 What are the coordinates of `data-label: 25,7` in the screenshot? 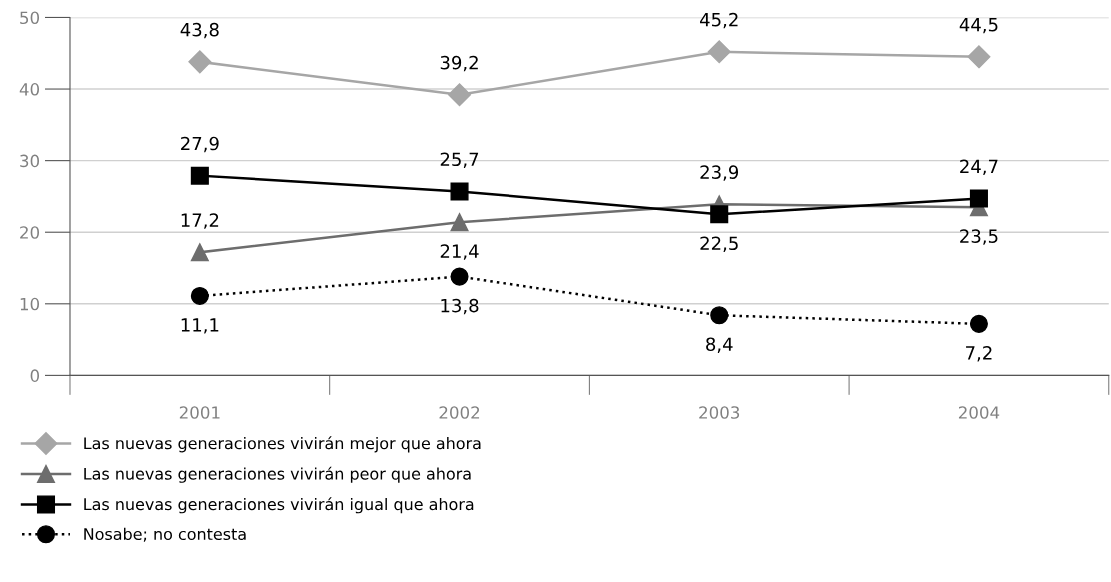 It's located at (459, 160).